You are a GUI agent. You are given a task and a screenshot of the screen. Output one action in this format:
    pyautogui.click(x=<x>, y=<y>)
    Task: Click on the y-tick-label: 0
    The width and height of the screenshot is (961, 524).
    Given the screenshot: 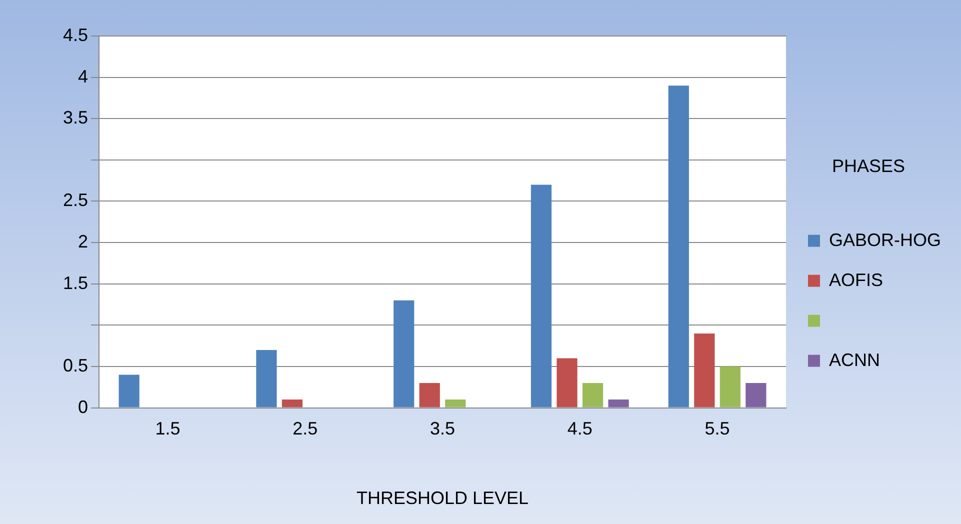 What is the action you would take?
    pyautogui.click(x=83, y=406)
    